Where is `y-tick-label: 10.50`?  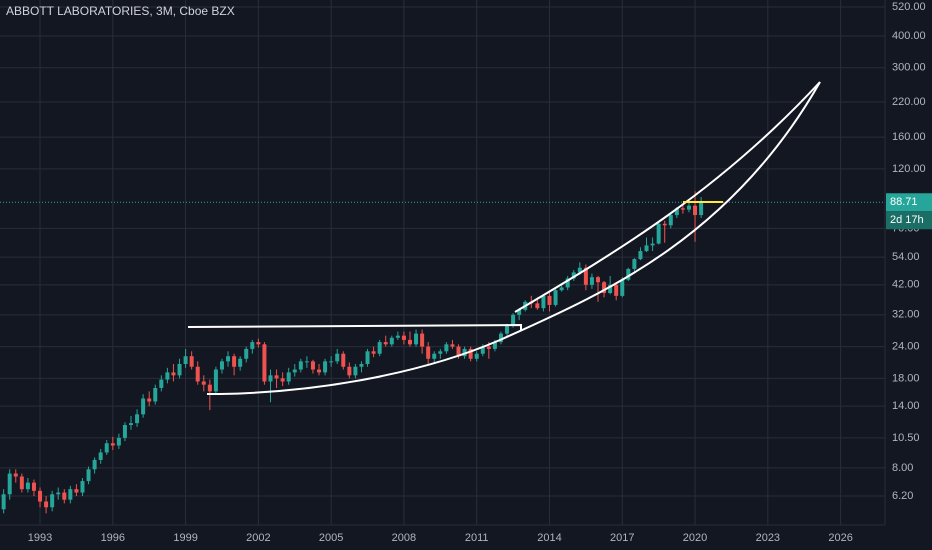
y-tick-label: 10.50 is located at coordinates (906, 438).